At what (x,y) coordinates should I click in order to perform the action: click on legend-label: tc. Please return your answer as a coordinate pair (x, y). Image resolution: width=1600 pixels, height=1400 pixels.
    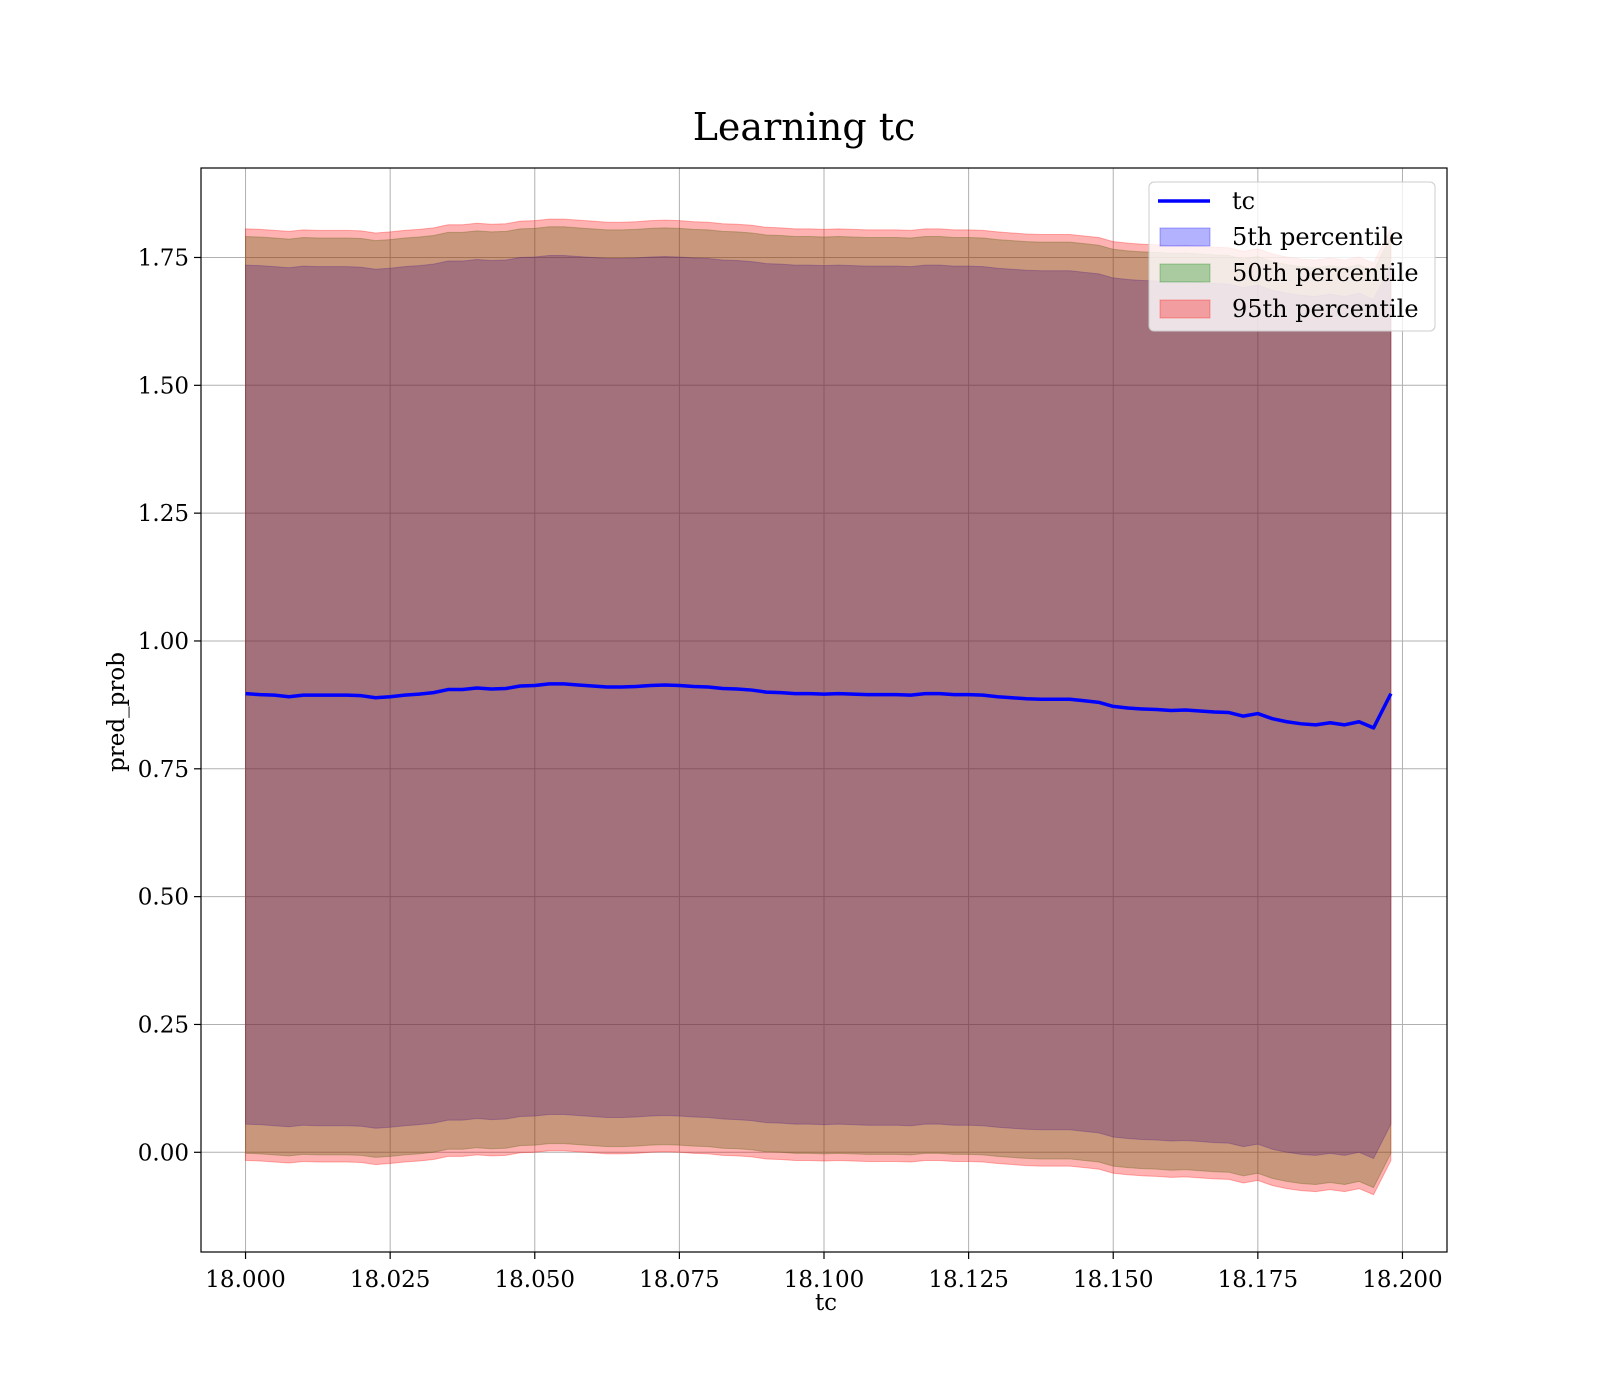
    Looking at the image, I should click on (1243, 201).